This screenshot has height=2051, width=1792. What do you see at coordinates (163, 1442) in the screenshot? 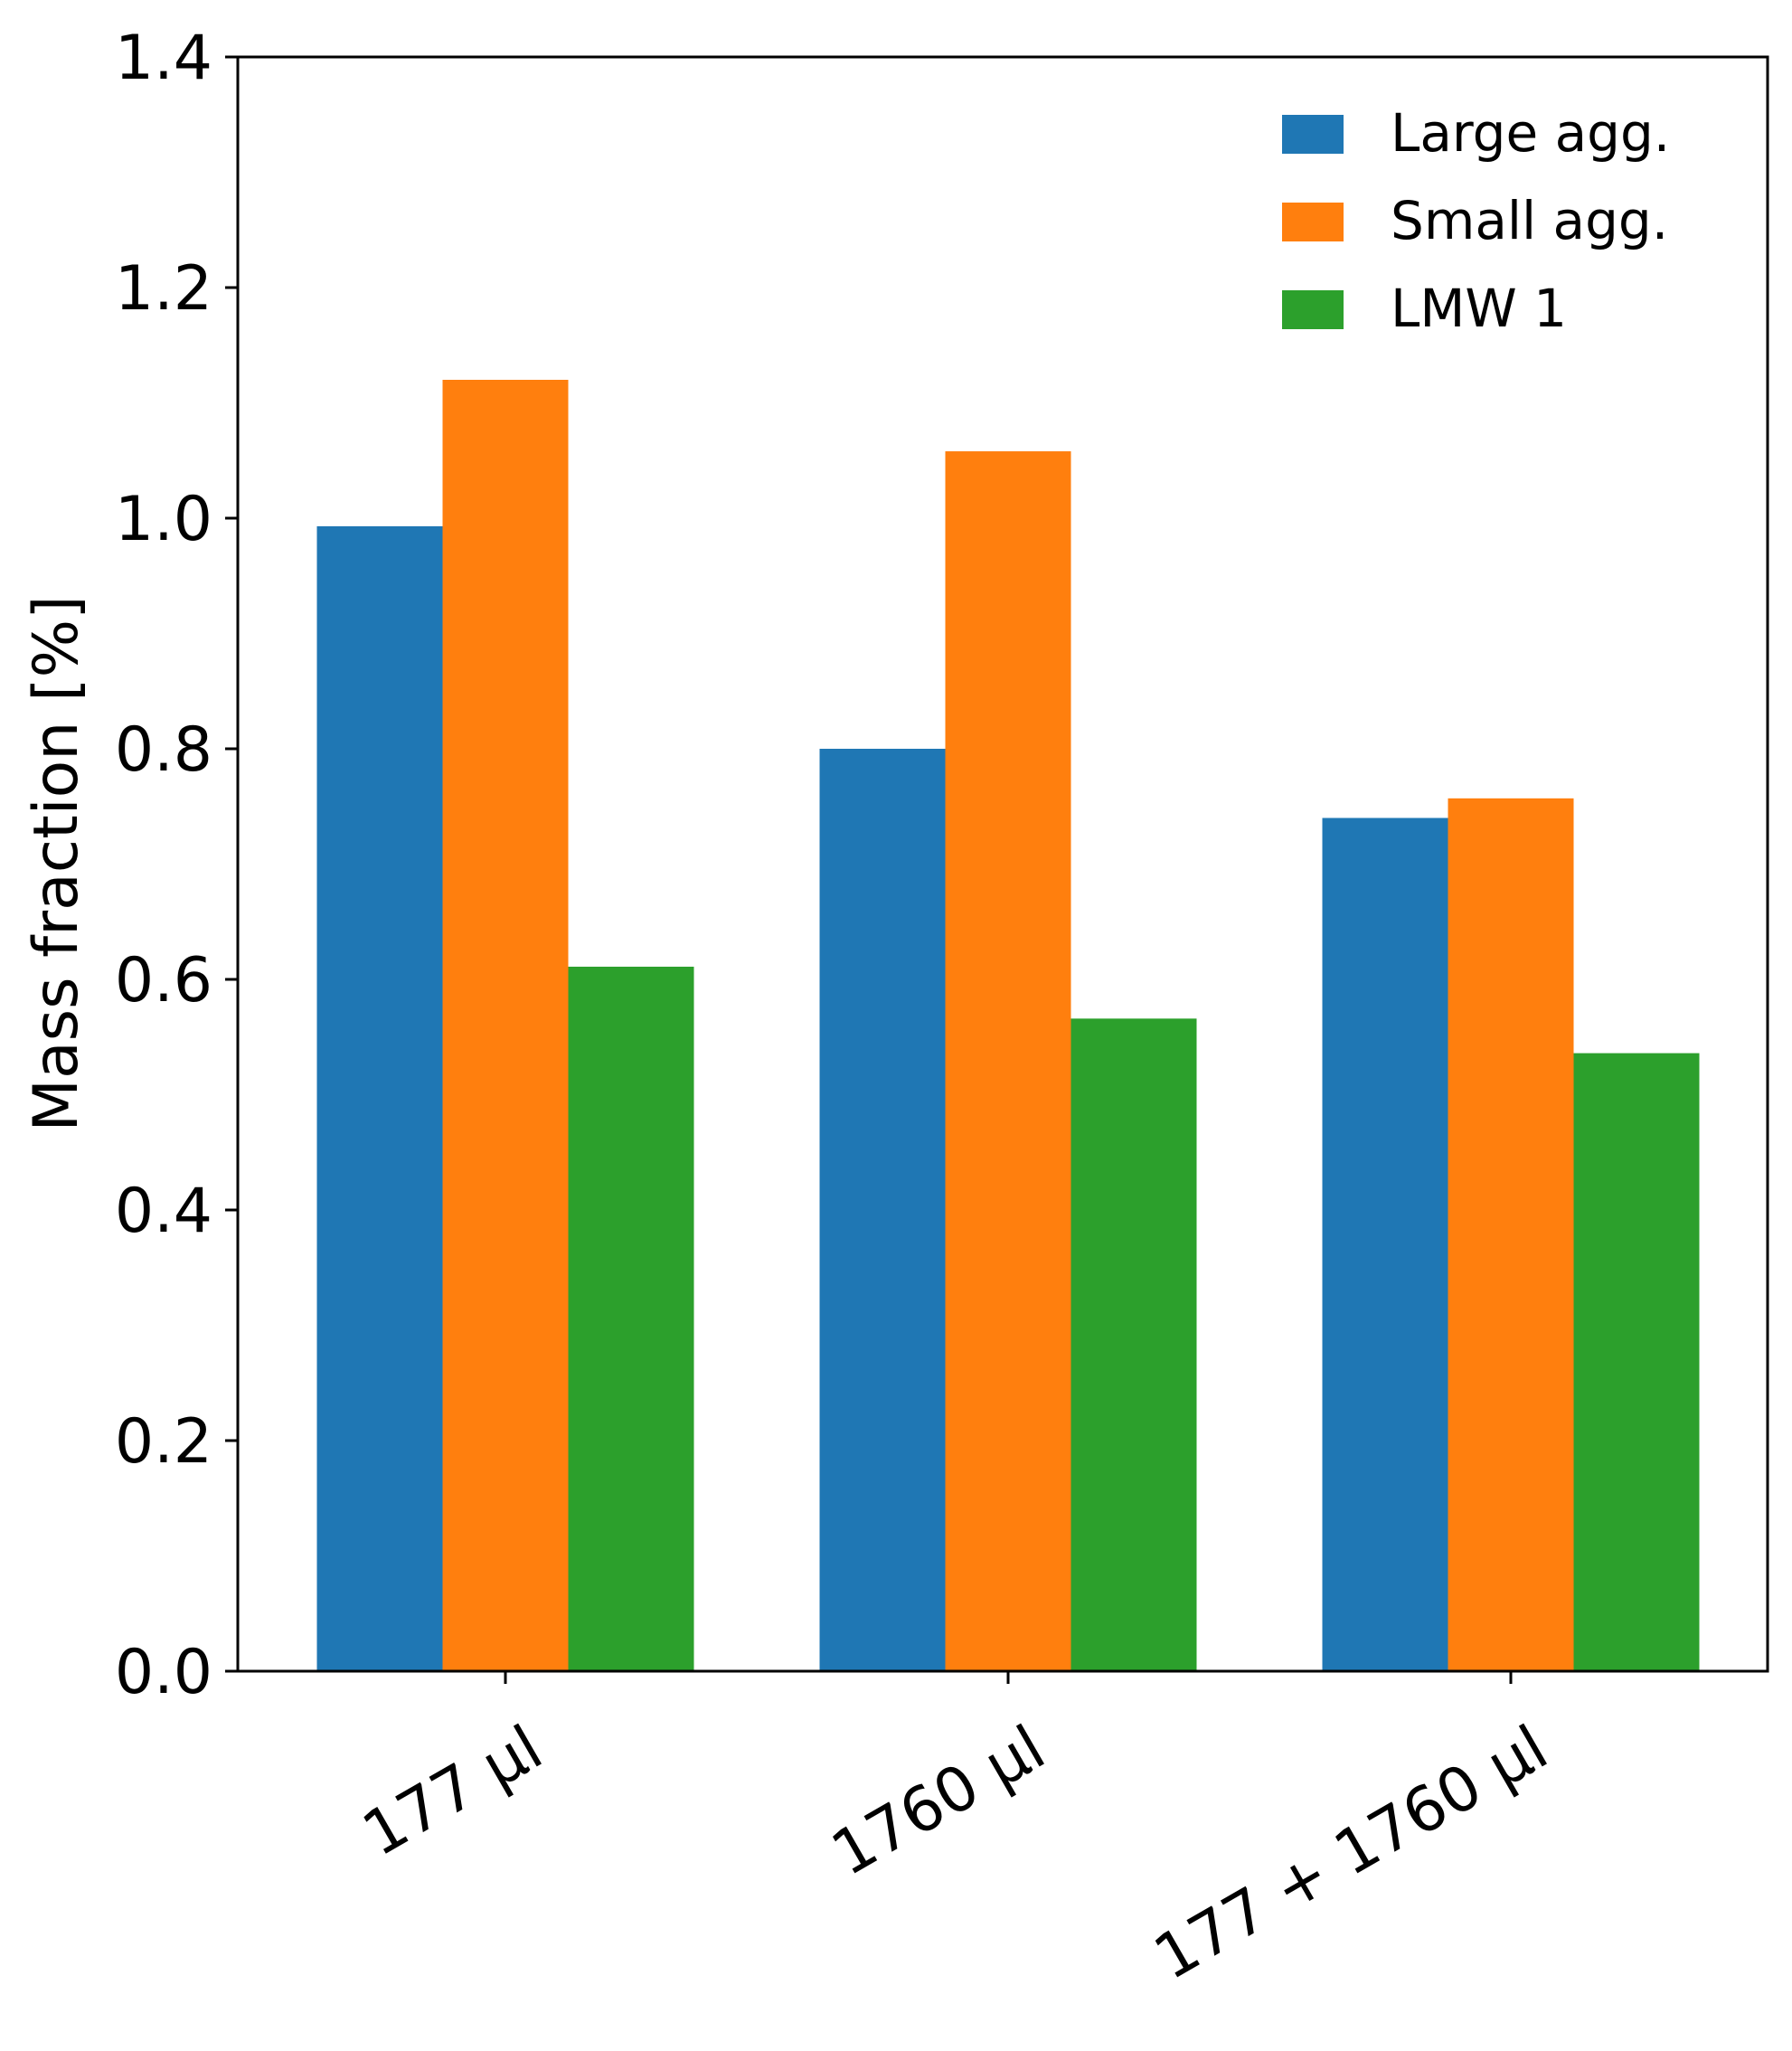
I see `y-tick-label: 0.2` at bounding box center [163, 1442].